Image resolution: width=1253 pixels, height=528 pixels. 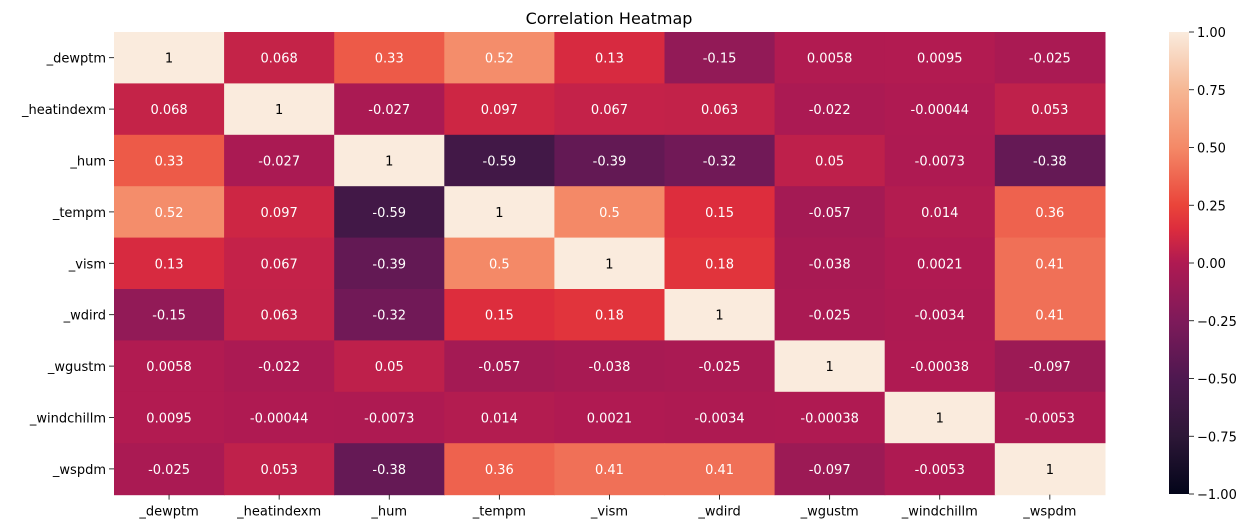 What do you see at coordinates (1217, 495) in the screenshot?
I see `colorbar-tick-label: −1.00` at bounding box center [1217, 495].